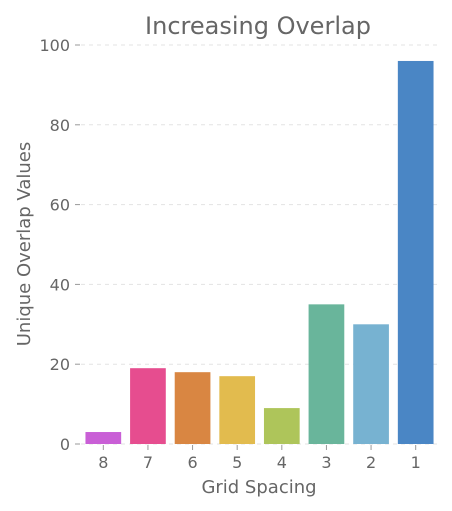 The height and width of the screenshot is (511, 452). I want to click on x-tick-label: 1, so click(416, 462).